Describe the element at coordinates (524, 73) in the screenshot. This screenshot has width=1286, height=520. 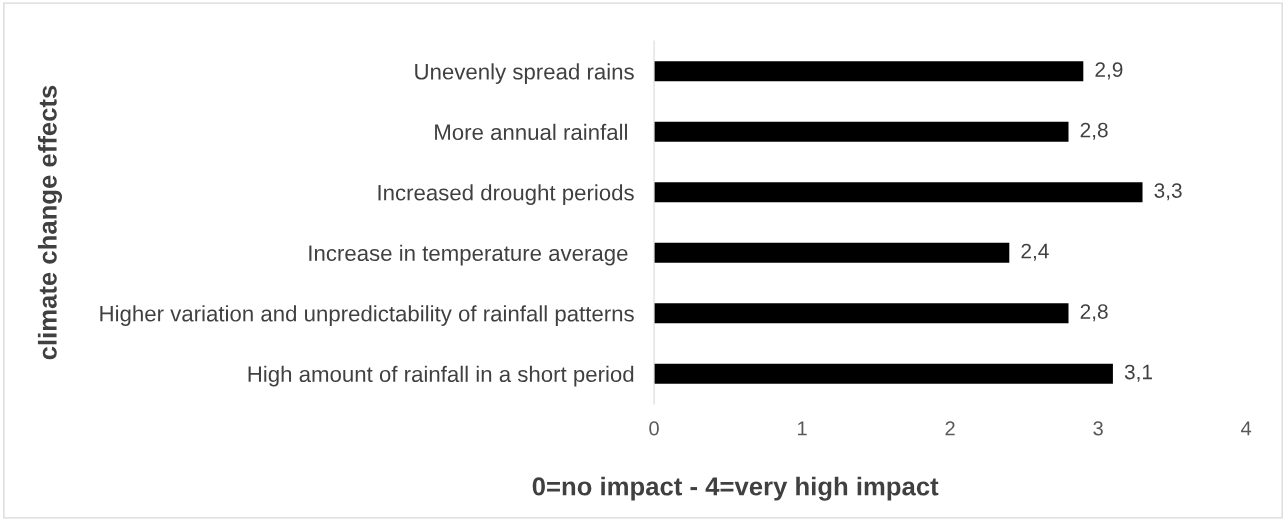
I see `y-tick-label: Unevenly spread rains` at that location.